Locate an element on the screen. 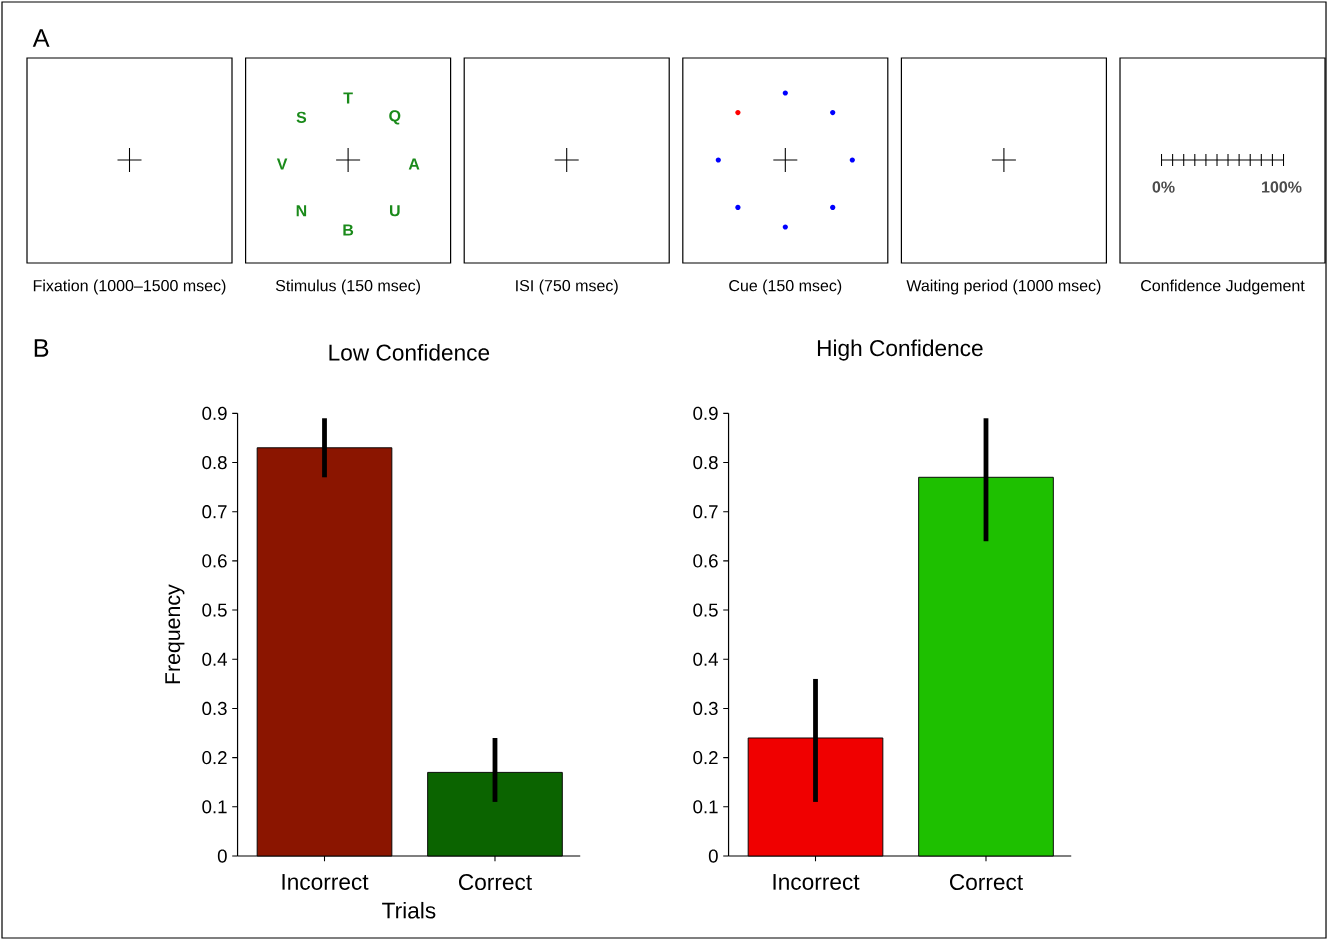 Image resolution: width=1328 pixels, height=940 pixels. text: U is located at coordinates (394, 211).